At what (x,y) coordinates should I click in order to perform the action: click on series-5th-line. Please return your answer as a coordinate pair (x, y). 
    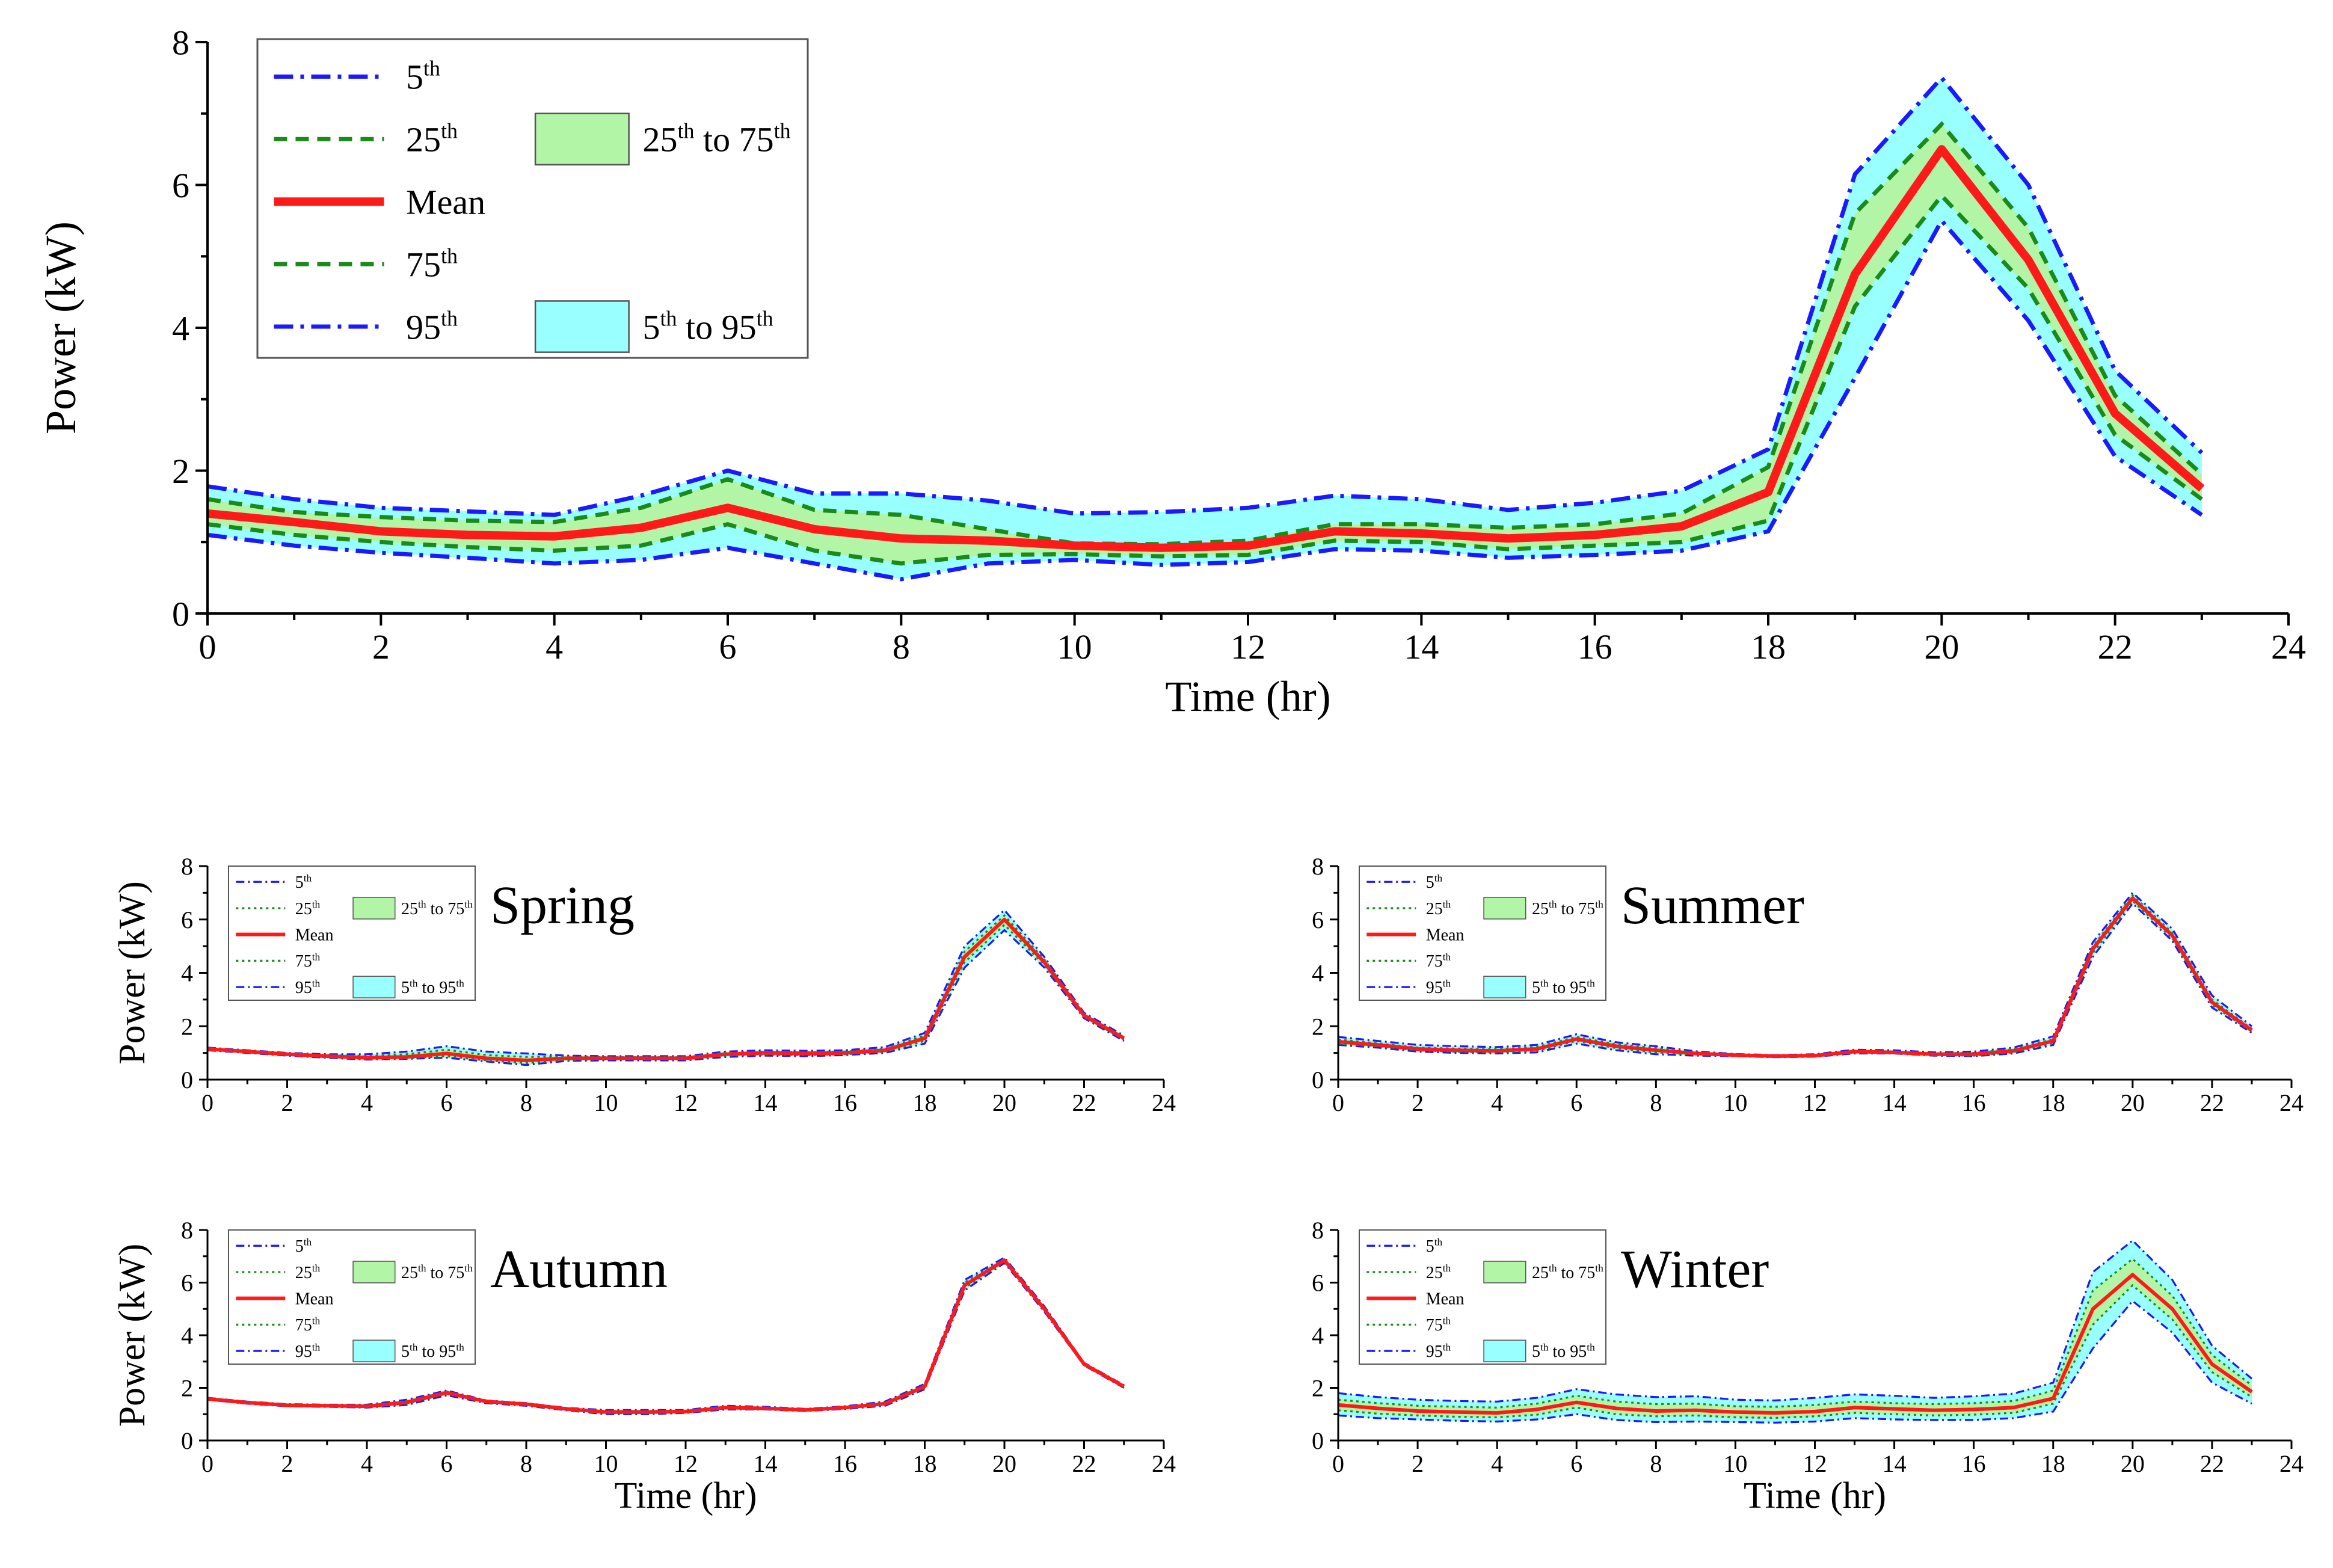
    Looking at the image, I should click on (1795, 1361).